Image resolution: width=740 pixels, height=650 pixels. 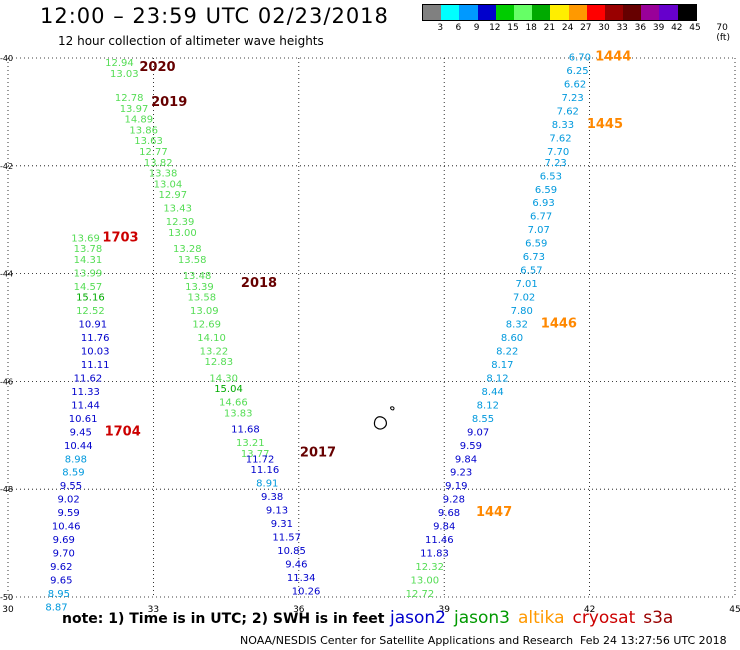 I want to click on swh-label: 10.46, so click(x=66, y=527).